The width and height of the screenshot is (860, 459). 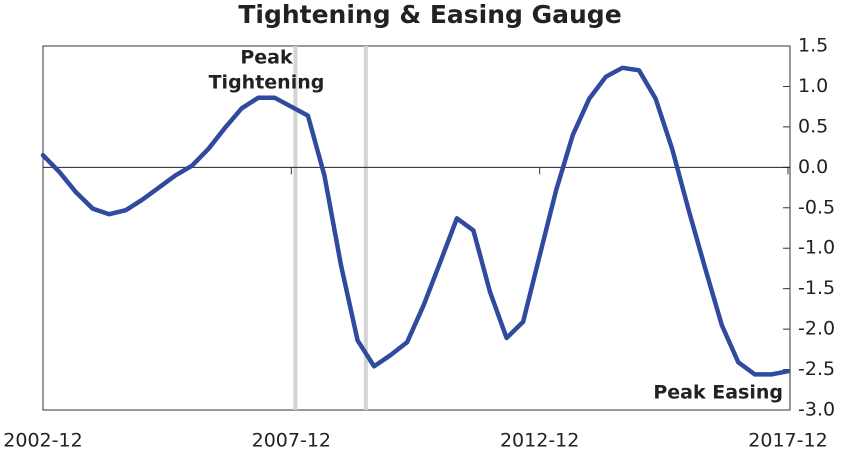 I want to click on x-tick-label: 2002-12, so click(x=42, y=441).